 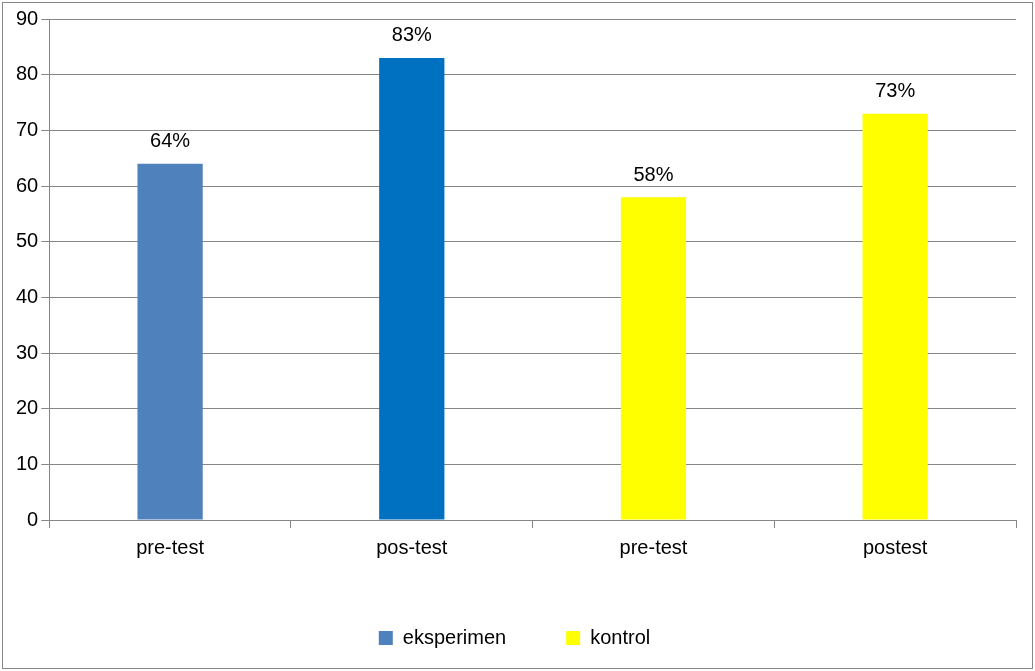 What do you see at coordinates (454, 636) in the screenshot?
I see `legend-label: eksperimen` at bounding box center [454, 636].